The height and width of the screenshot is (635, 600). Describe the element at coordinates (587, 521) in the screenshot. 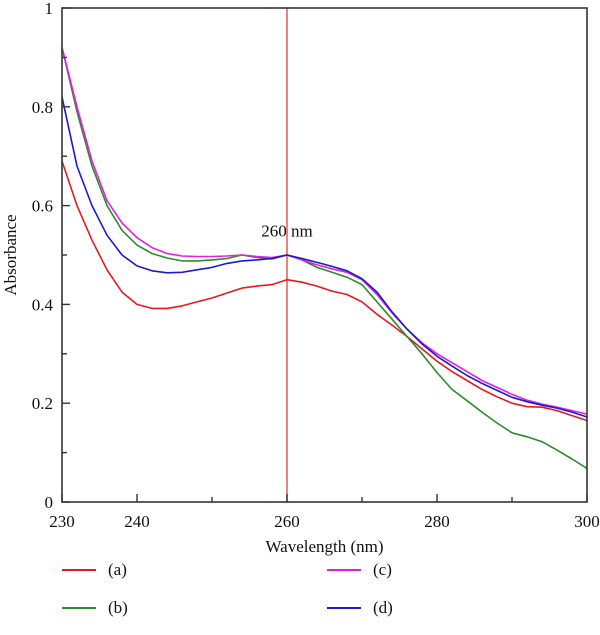

I see `x-tick-label: 300` at that location.